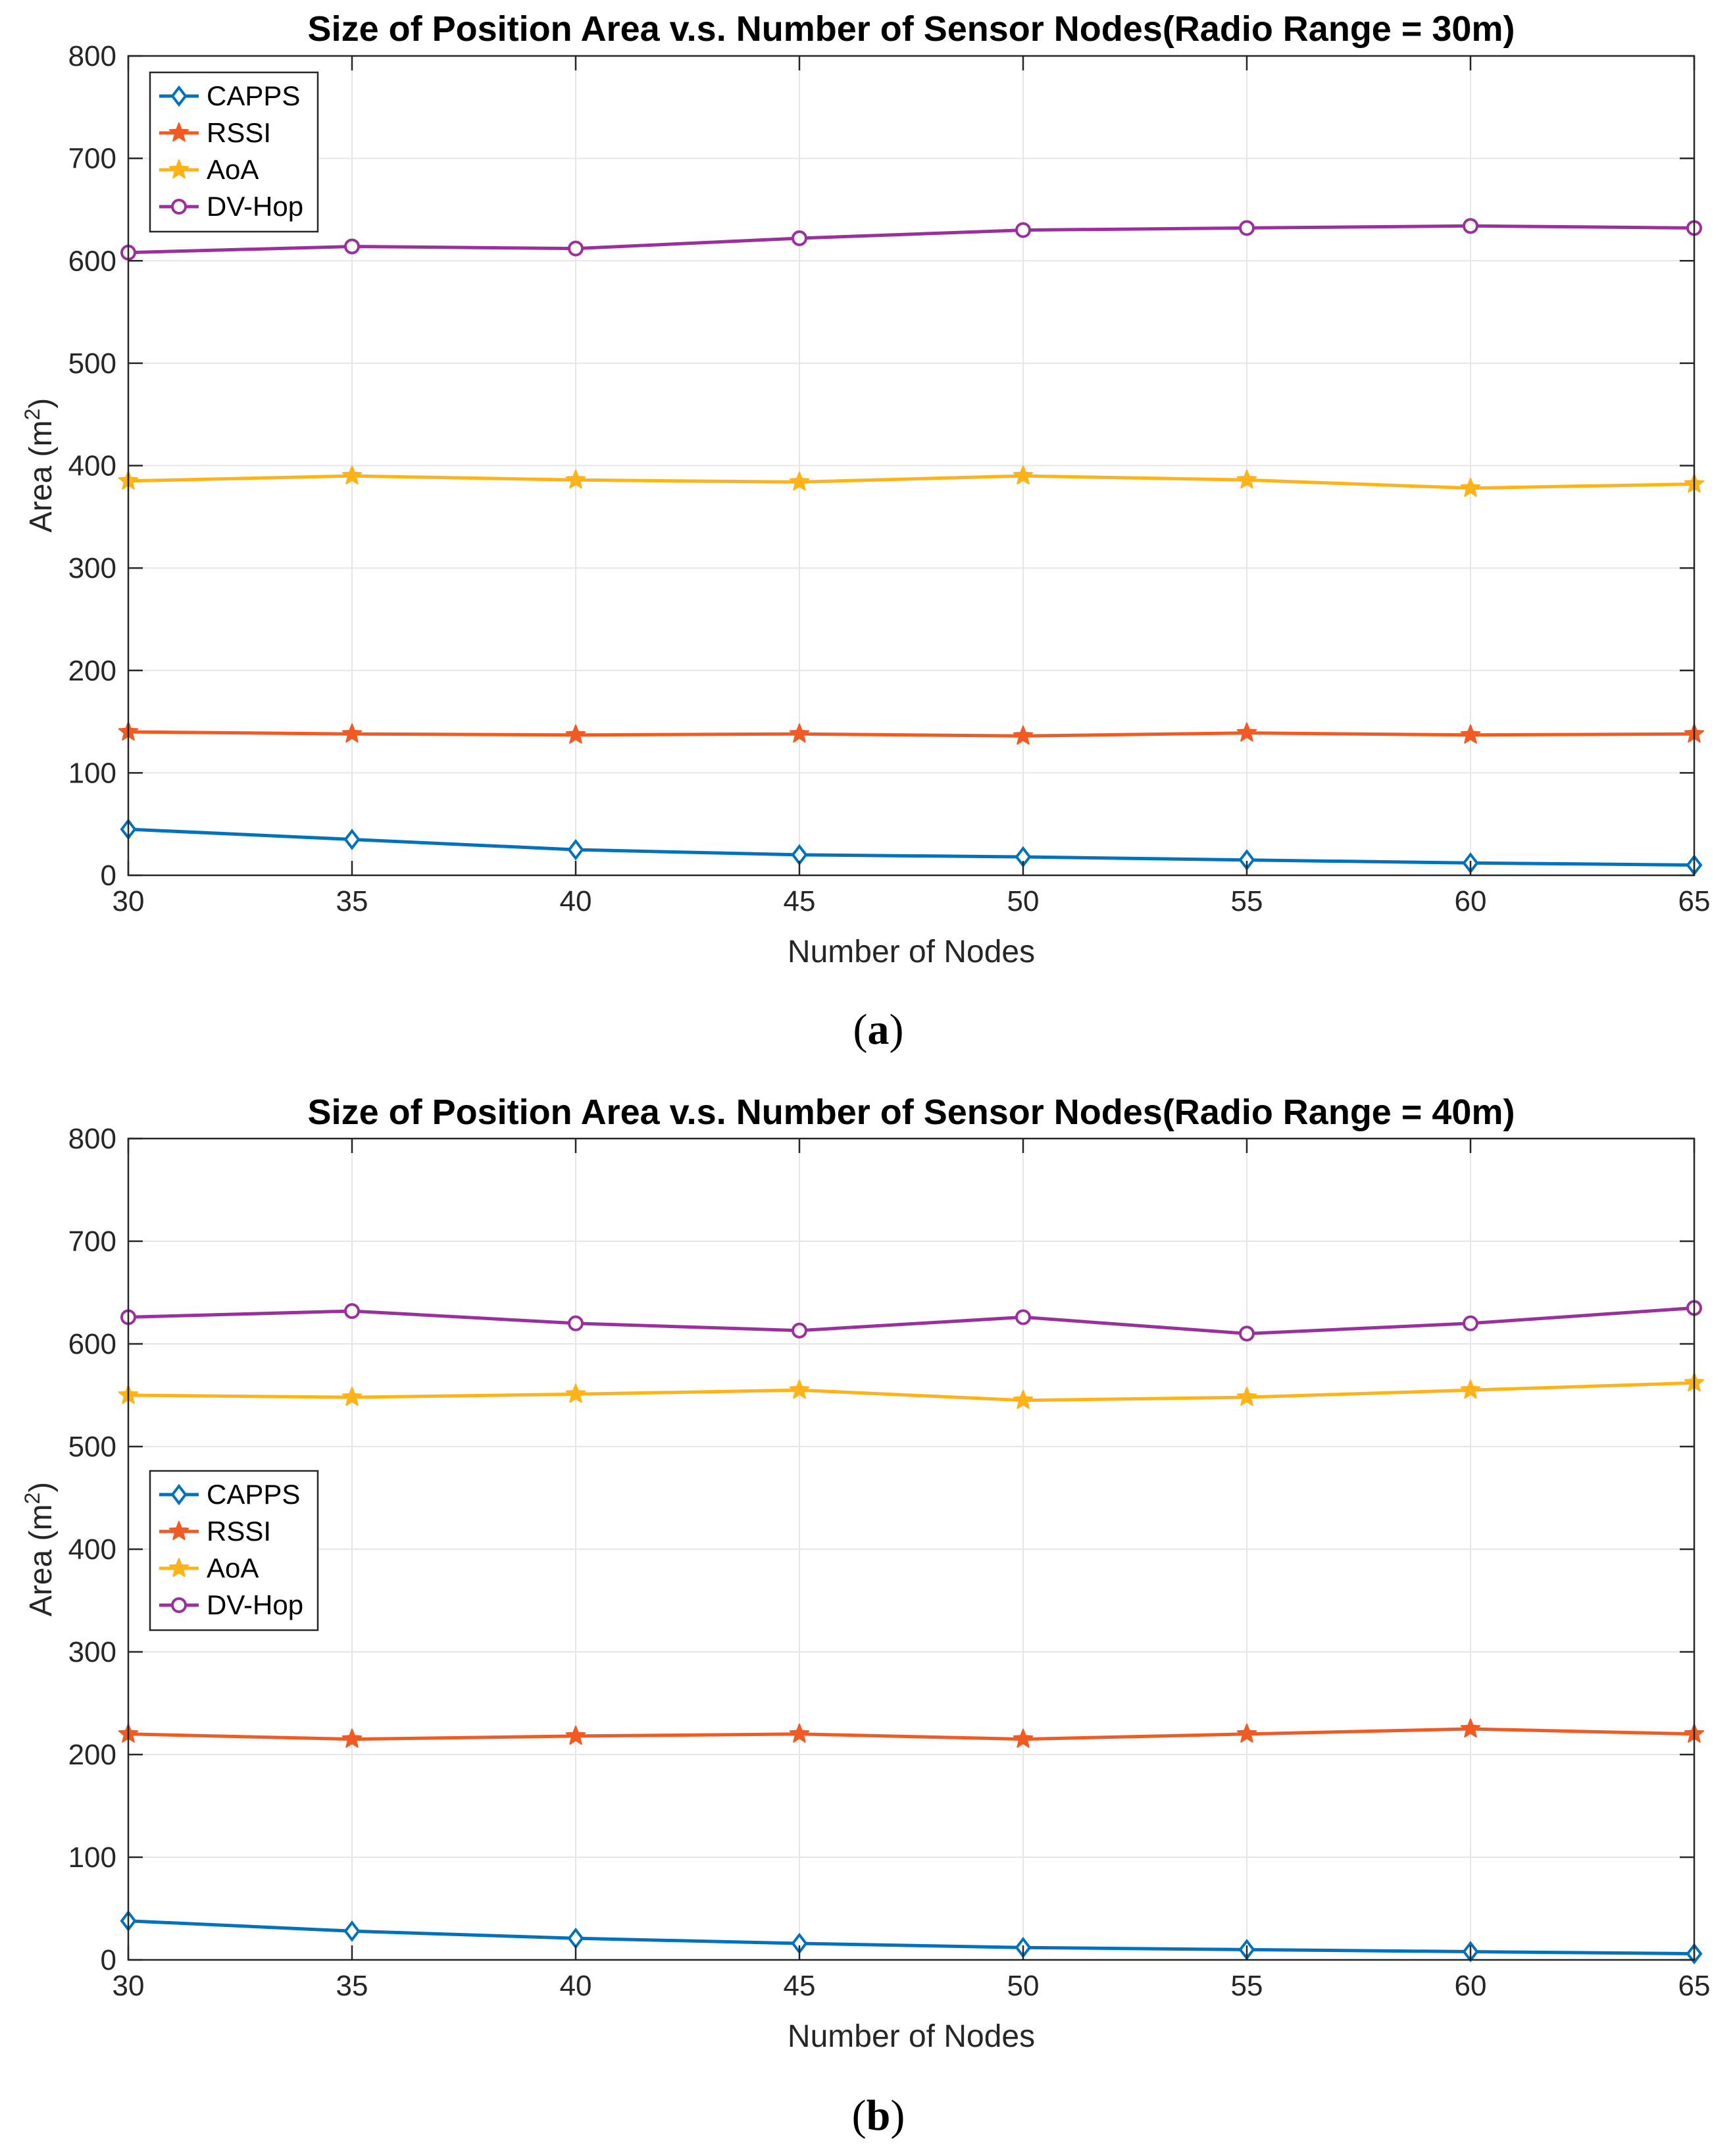 The height and width of the screenshot is (2156, 1735). What do you see at coordinates (231, 206) in the screenshot?
I see `legend-item-dv-hop: DV-Hop` at bounding box center [231, 206].